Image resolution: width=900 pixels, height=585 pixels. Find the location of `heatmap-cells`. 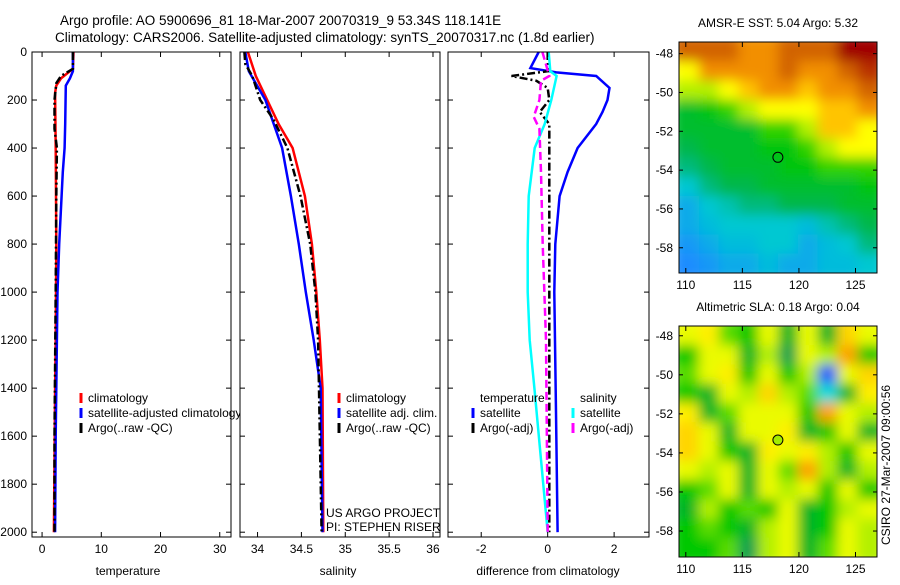

heatmap-cells is located at coordinates (778, 157).